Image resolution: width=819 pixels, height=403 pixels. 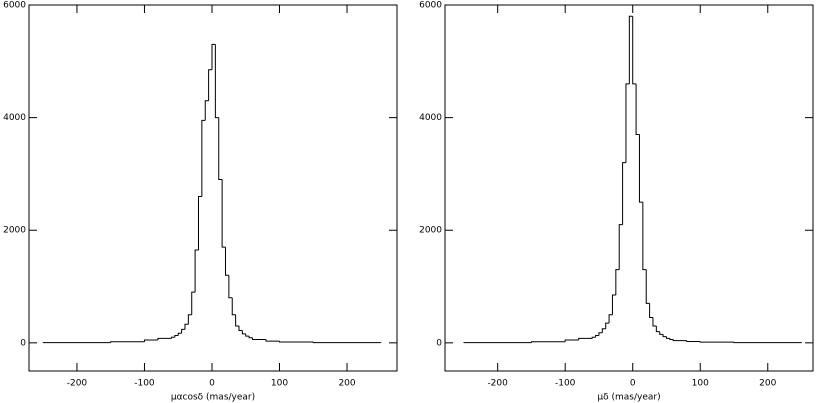 What do you see at coordinates (213, 398) in the screenshot?
I see `x-axis-label: μαcosδ (mas/year)` at bounding box center [213, 398].